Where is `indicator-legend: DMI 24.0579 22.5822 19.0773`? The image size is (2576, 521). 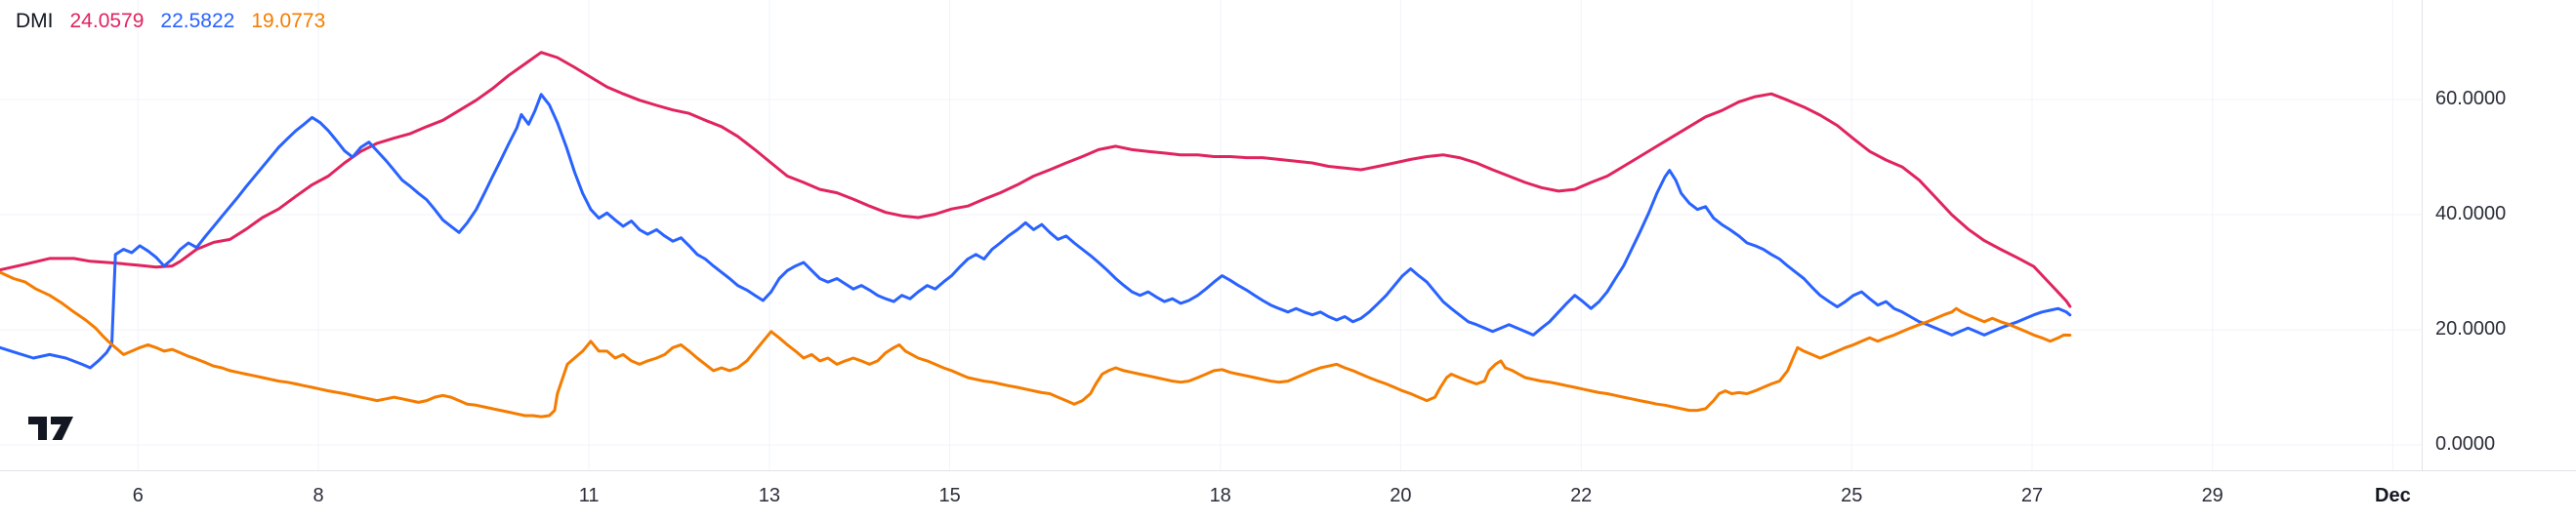 indicator-legend: DMI 24.0579 22.5822 19.0773 is located at coordinates (170, 22).